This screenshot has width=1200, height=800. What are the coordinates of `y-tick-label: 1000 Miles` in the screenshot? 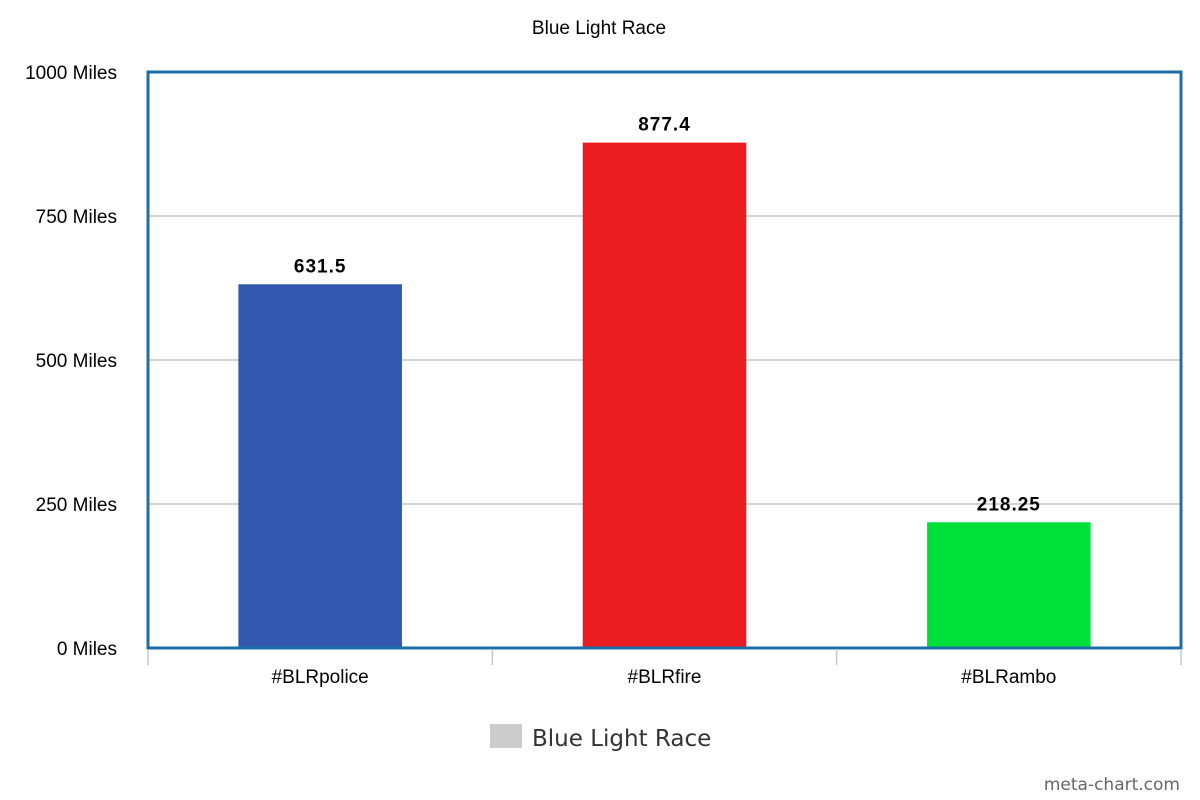 It's located at (71, 73).